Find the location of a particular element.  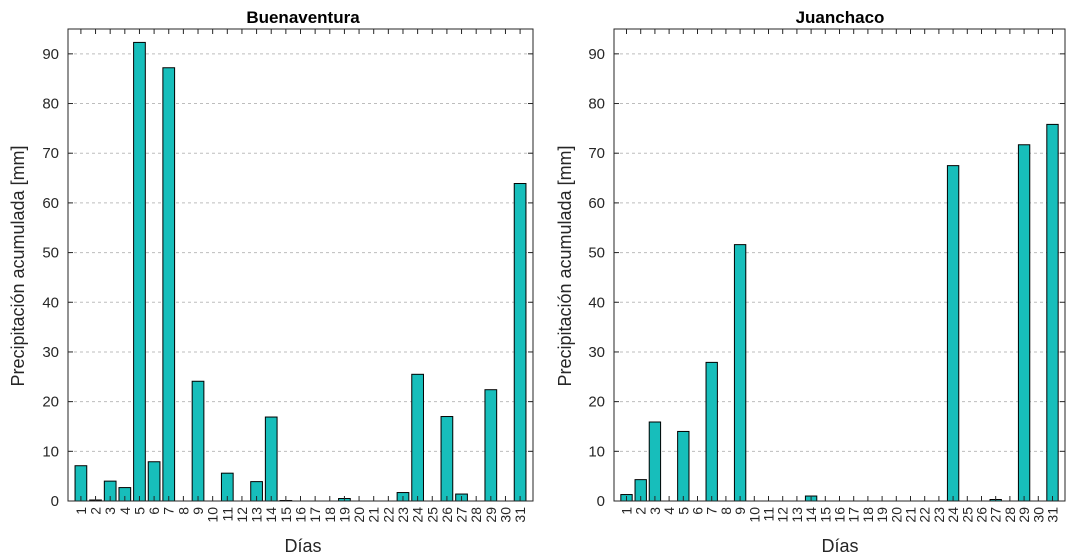

x-tick-label: 25 is located at coordinates (967, 515).